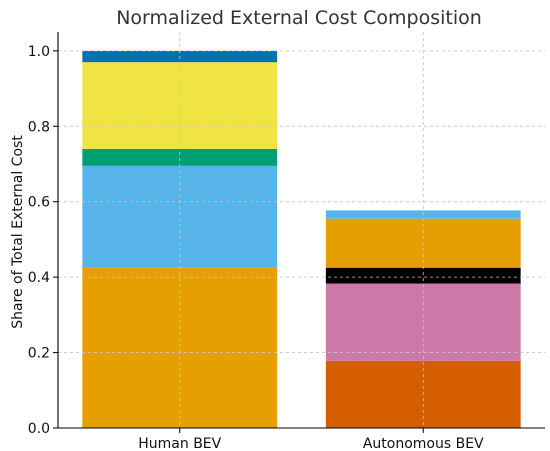 This screenshot has width=550, height=451. What do you see at coordinates (423, 443) in the screenshot?
I see `x-tick-label: Autonomous BEV` at bounding box center [423, 443].